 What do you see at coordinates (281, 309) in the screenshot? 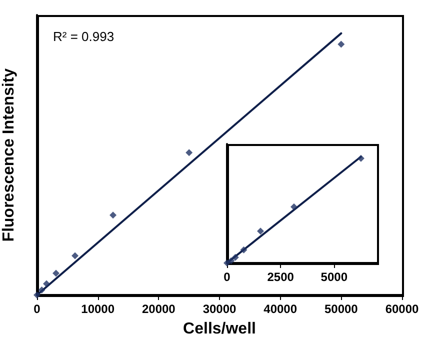
I see `x-tick-label: 40000` at bounding box center [281, 309].